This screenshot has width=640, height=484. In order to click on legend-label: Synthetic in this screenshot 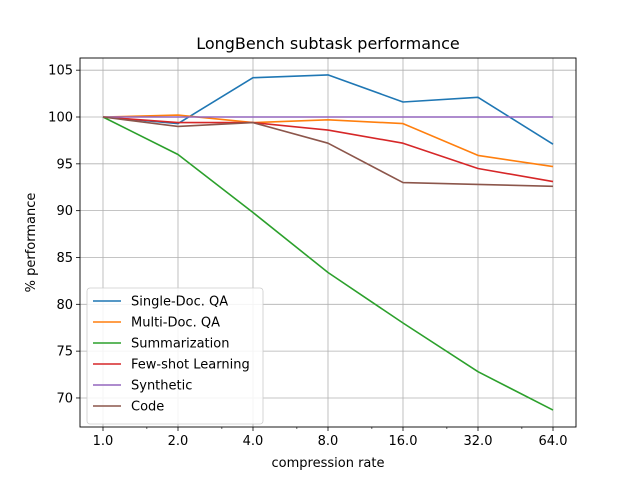, I will do `click(161, 386)`.